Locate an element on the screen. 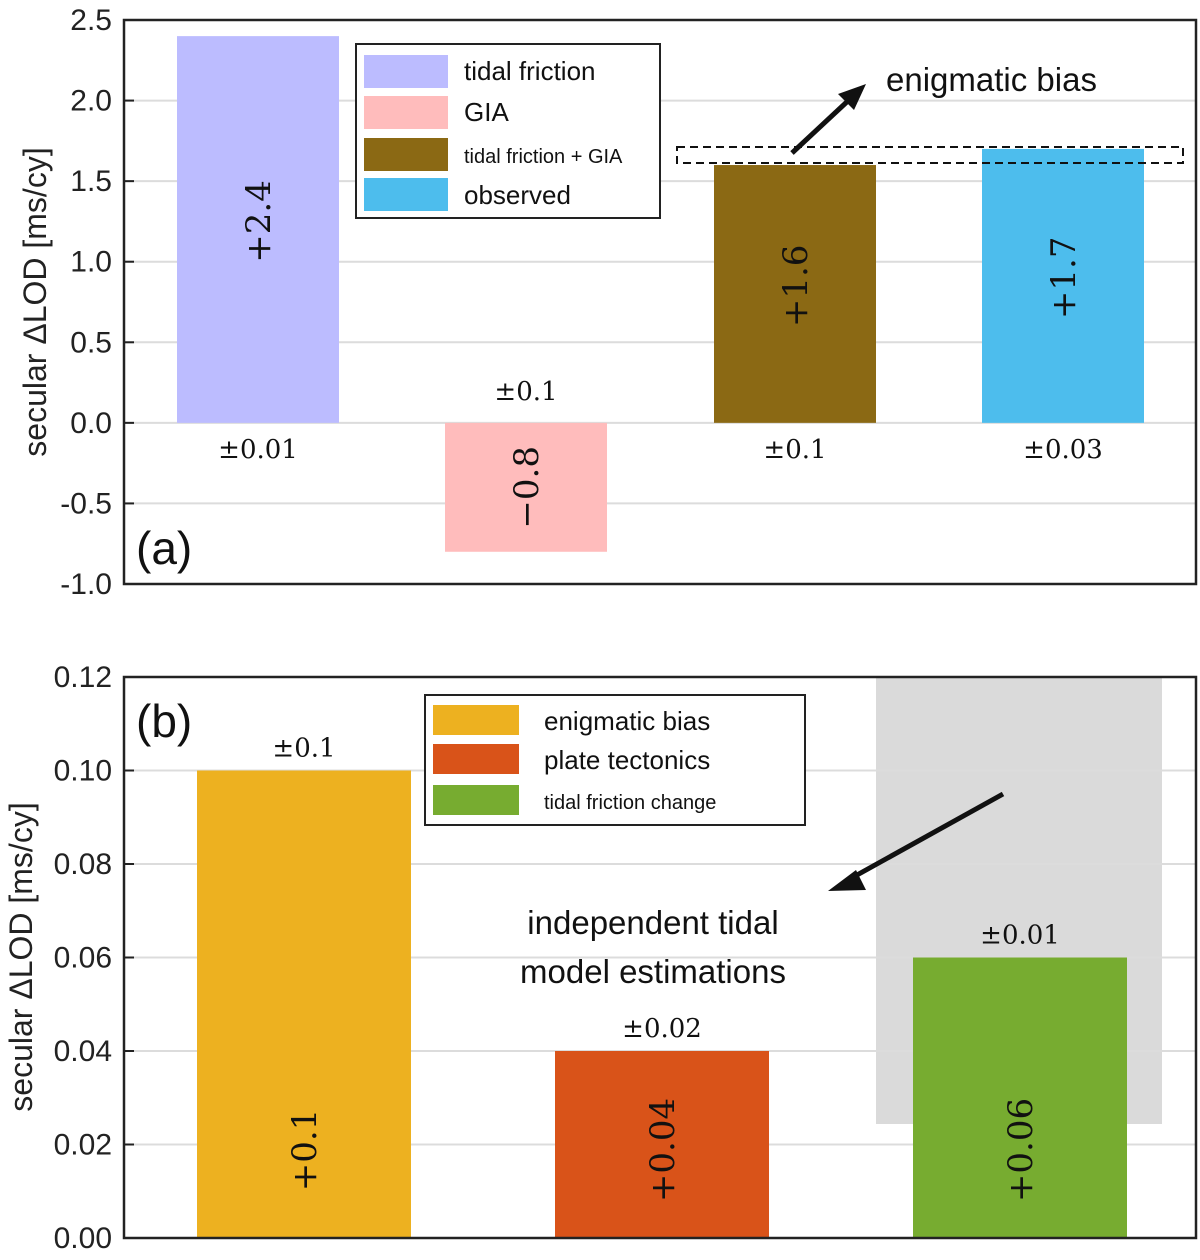 Image resolution: width=1200 pixels, height=1260 pixels. uncertainty-label-tidal-friction: ±0.01 is located at coordinates (258, 450).